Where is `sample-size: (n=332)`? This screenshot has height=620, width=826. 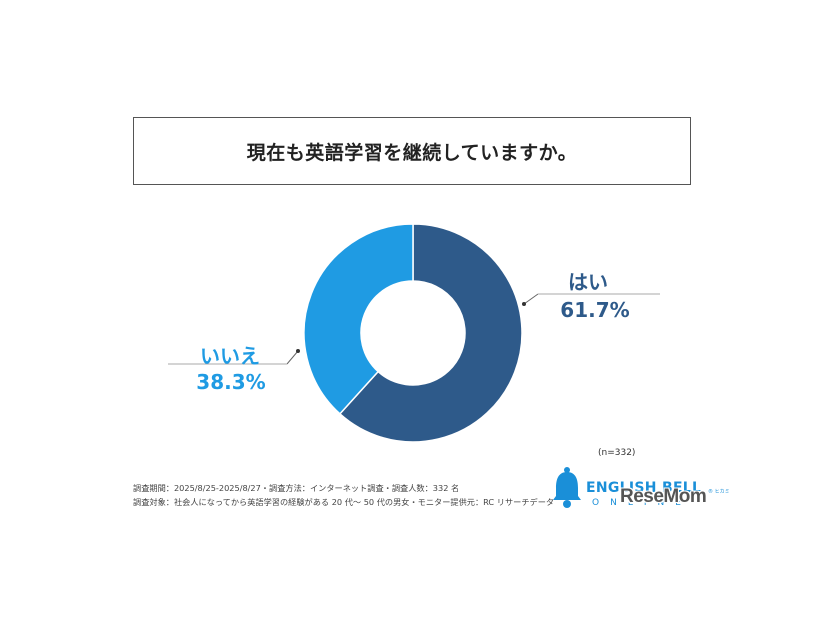 sample-size: (n=332) is located at coordinates (617, 453).